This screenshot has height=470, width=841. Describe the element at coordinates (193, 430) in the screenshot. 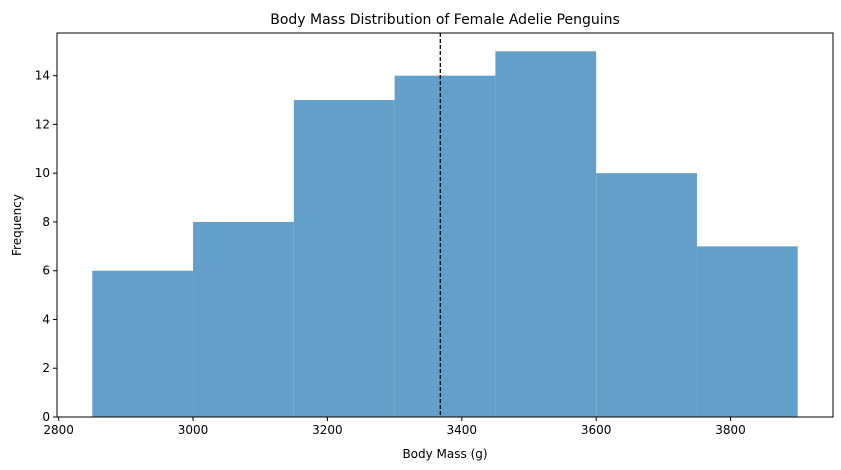

I see `x-tick-label: 3000` at that location.